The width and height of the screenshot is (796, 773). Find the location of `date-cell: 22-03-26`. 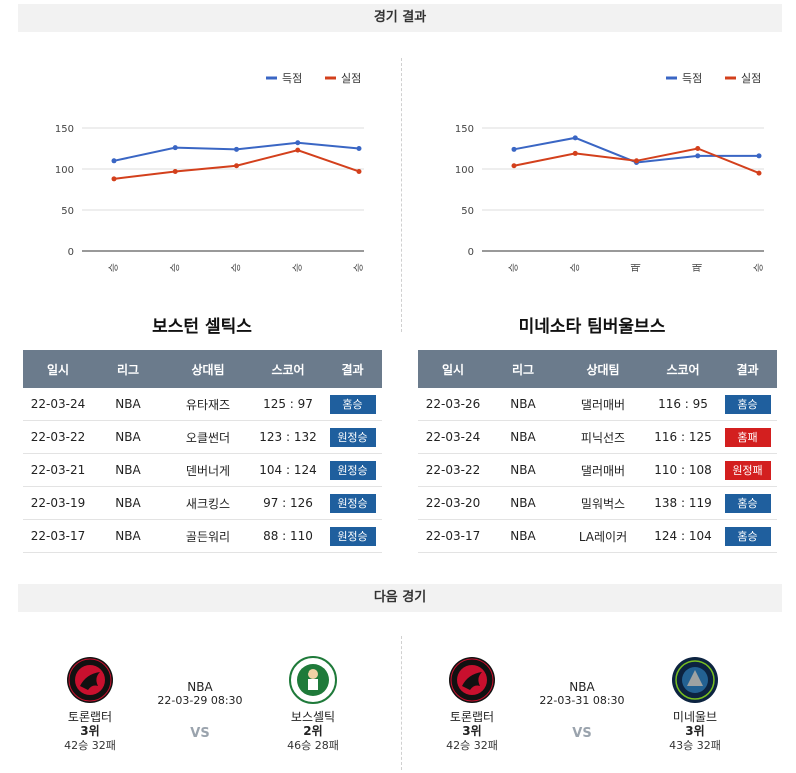

date-cell: 22-03-26 is located at coordinates (453, 404).